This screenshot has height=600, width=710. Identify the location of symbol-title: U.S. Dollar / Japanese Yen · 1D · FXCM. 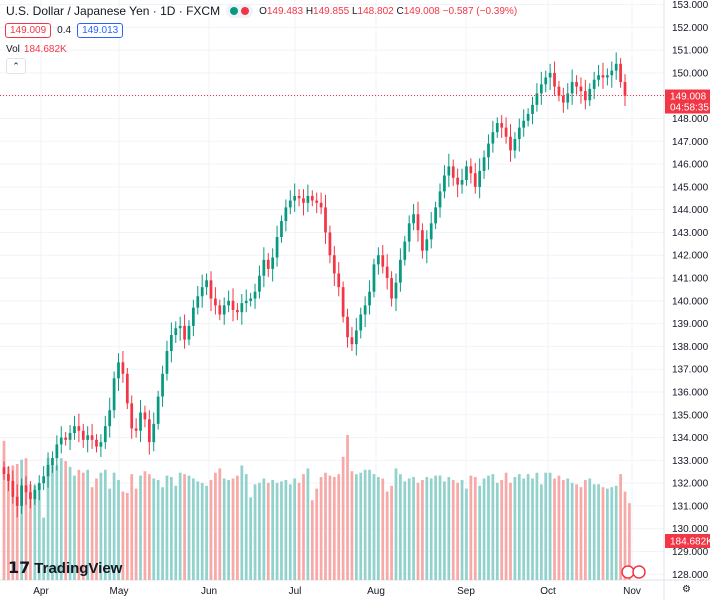
(113, 11).